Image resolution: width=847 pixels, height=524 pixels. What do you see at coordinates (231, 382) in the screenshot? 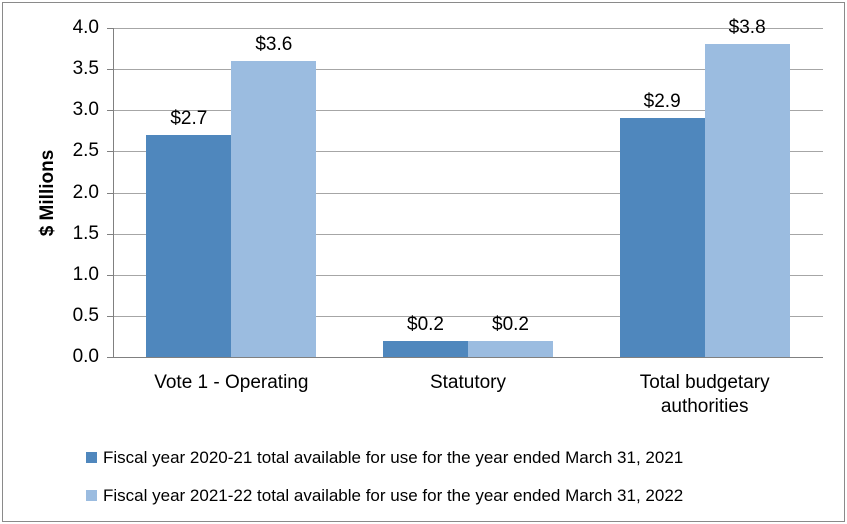
I see `category-label: Vote 1 - Operating` at bounding box center [231, 382].